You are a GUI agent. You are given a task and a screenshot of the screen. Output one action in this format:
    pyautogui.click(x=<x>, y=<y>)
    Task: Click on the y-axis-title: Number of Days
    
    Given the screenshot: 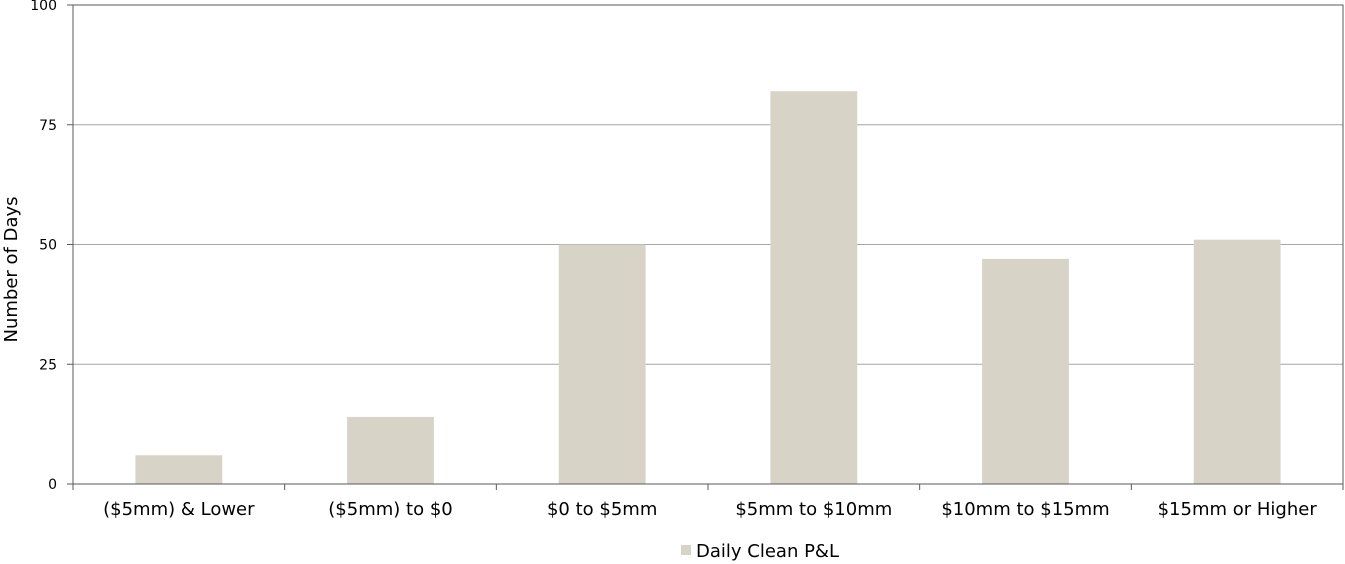 What is the action you would take?
    pyautogui.click(x=11, y=269)
    